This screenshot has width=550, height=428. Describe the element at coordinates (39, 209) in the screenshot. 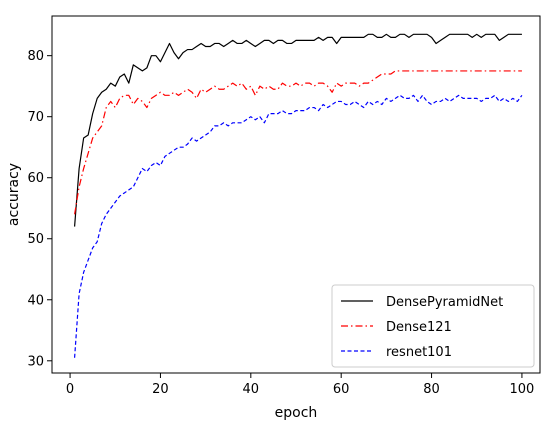

I see `y-axis-ticks: 30 40 50 60 70 80` at that location.